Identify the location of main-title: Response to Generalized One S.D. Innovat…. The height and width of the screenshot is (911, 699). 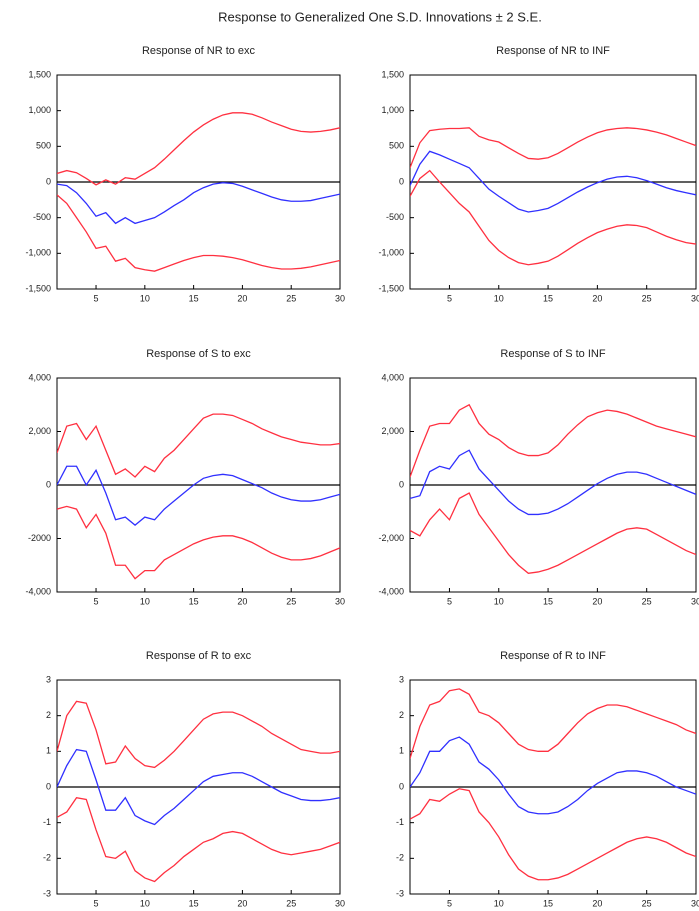
(380, 16).